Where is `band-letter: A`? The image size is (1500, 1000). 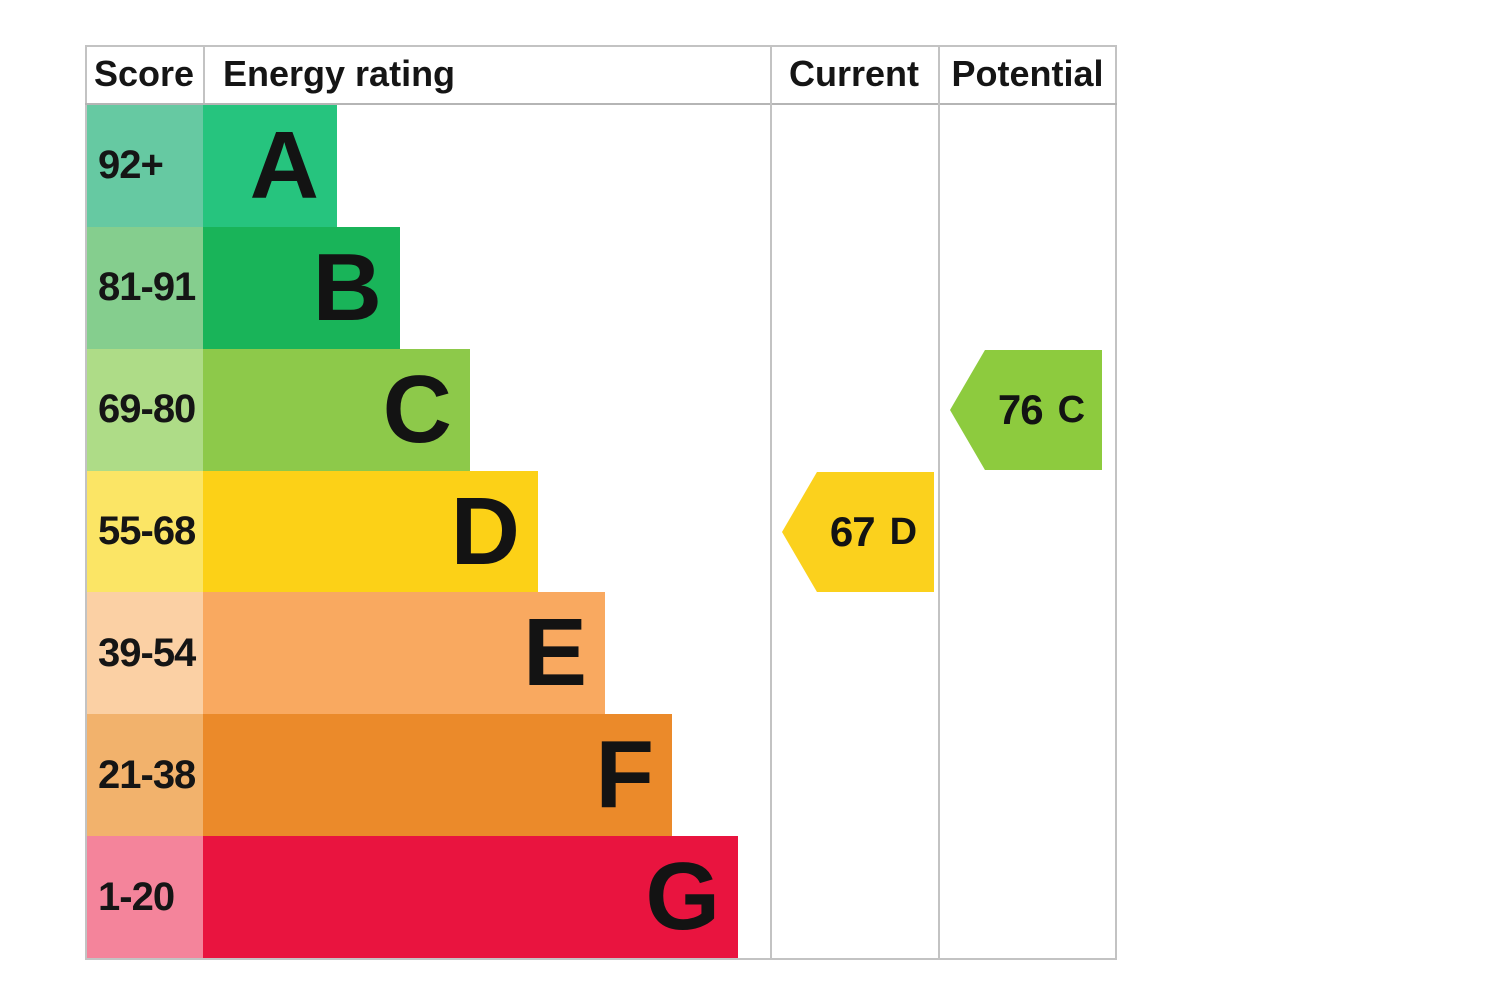
band-letter: A is located at coordinates (284, 165).